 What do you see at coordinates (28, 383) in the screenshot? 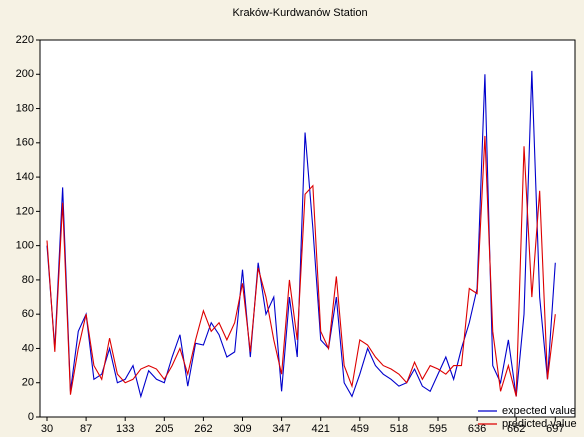
I see `y-tick-label: 20` at bounding box center [28, 383].